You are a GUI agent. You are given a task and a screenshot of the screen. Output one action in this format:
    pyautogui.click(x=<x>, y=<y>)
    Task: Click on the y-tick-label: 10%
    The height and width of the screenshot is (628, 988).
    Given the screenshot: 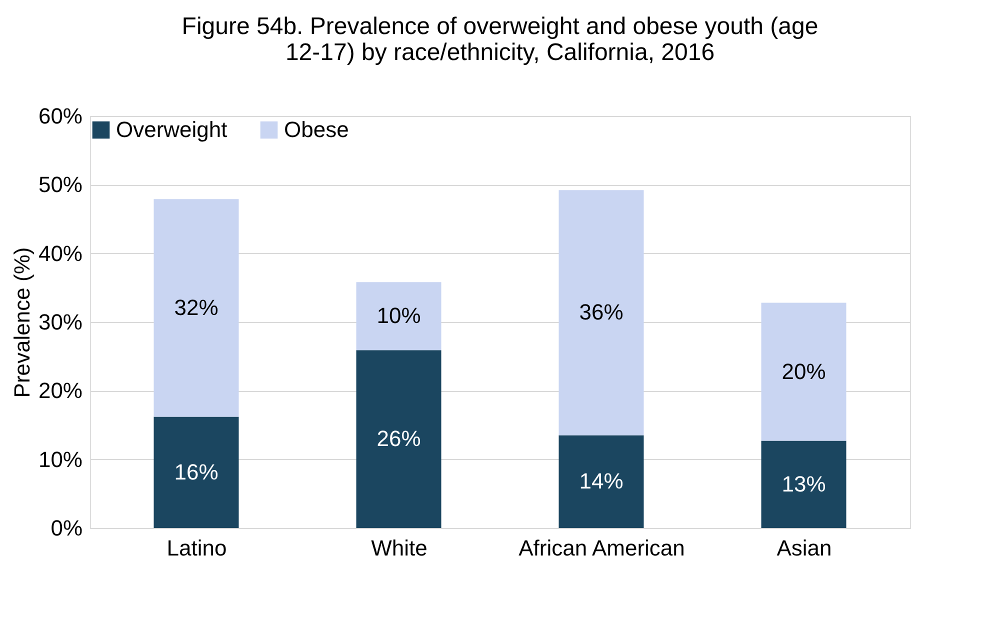 What is the action you would take?
    pyautogui.click(x=60, y=459)
    